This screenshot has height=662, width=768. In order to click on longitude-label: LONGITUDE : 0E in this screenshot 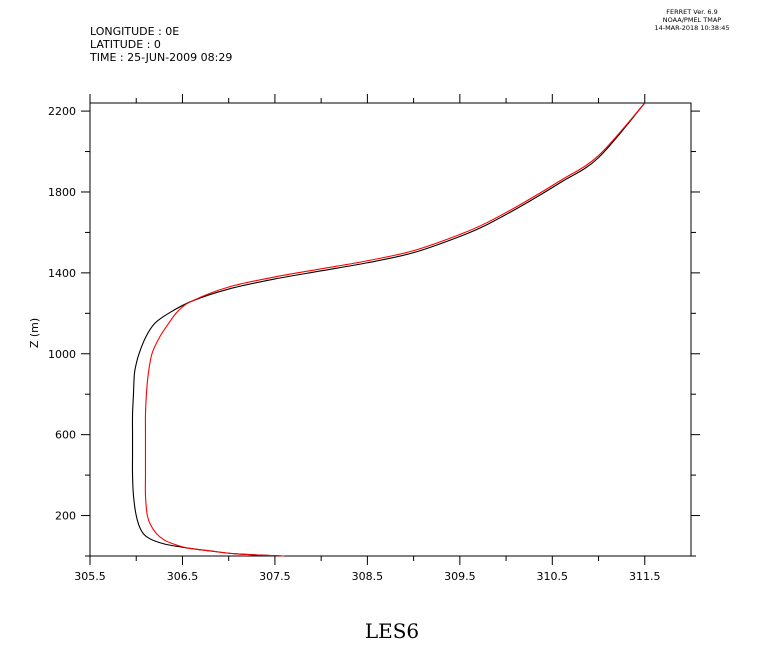, I will do `click(134, 31)`.